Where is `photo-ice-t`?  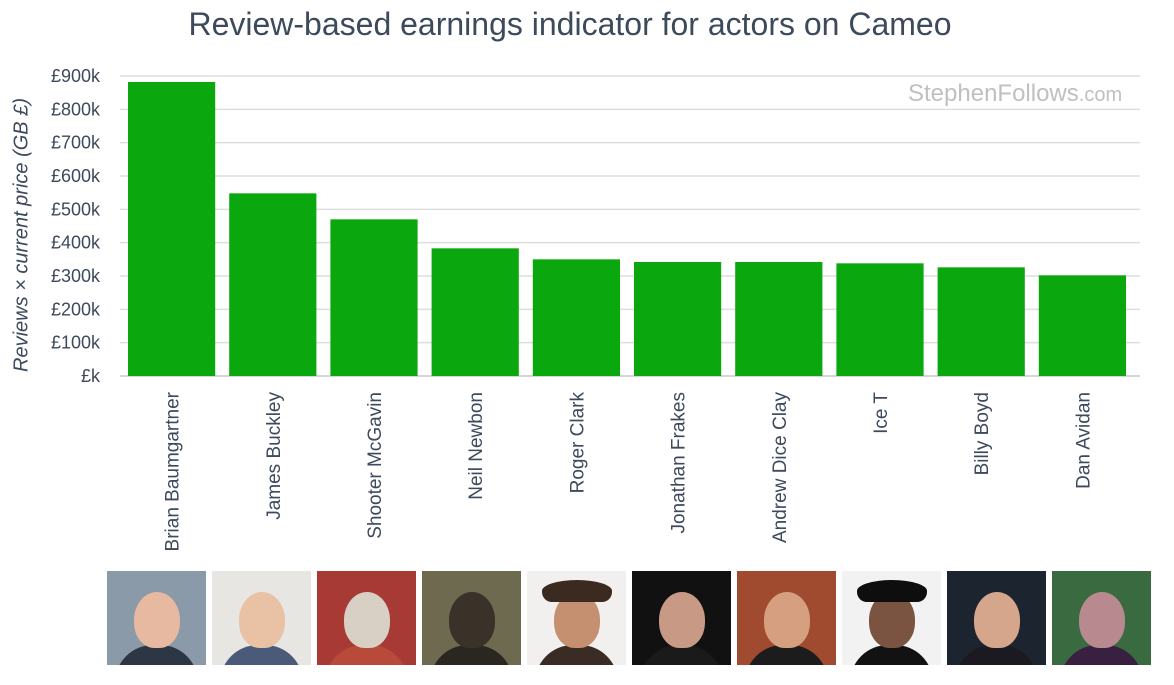 photo-ice-t is located at coordinates (891, 618).